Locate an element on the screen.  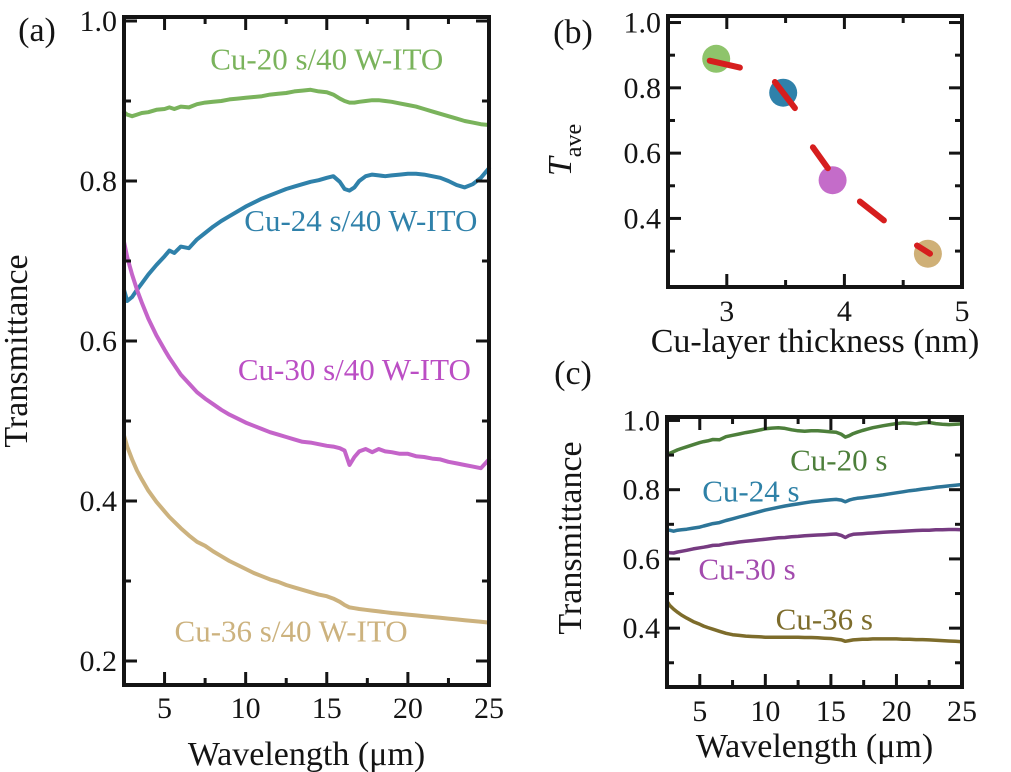
panel-c-xtick-label-5: 5 is located at coordinates (699, 711).